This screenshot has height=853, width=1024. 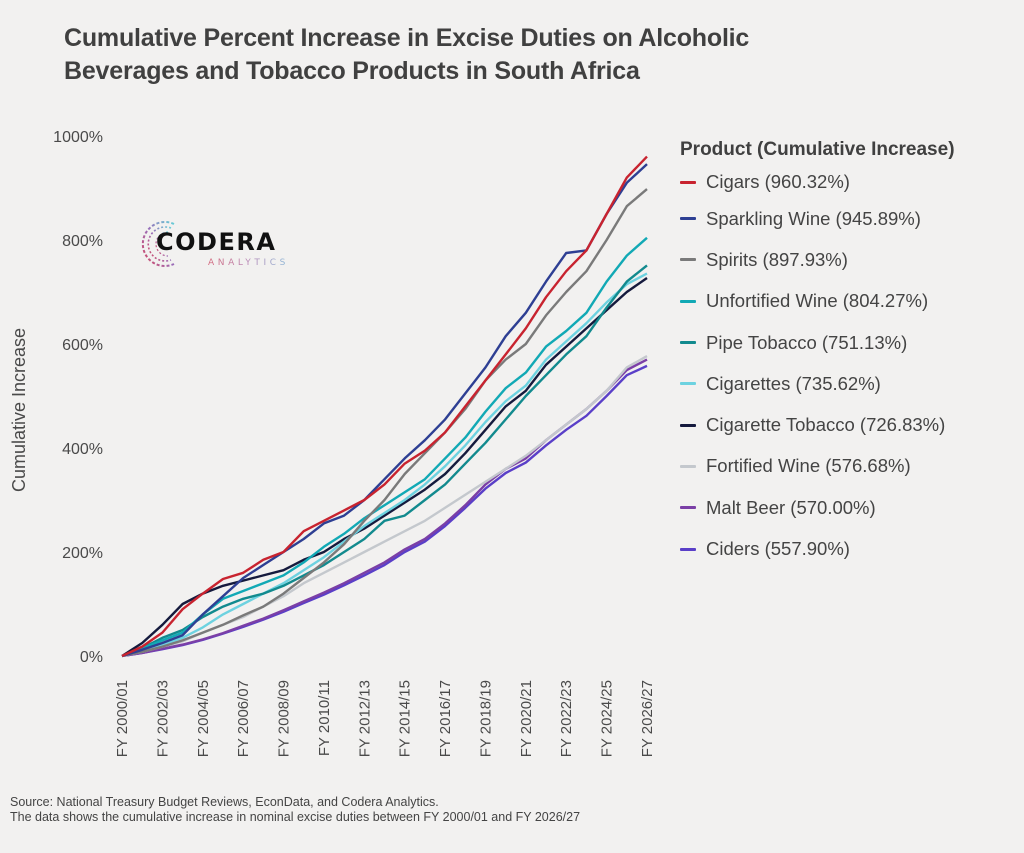 I want to click on x-tick-label: FY 2012/13, so click(x=364, y=718).